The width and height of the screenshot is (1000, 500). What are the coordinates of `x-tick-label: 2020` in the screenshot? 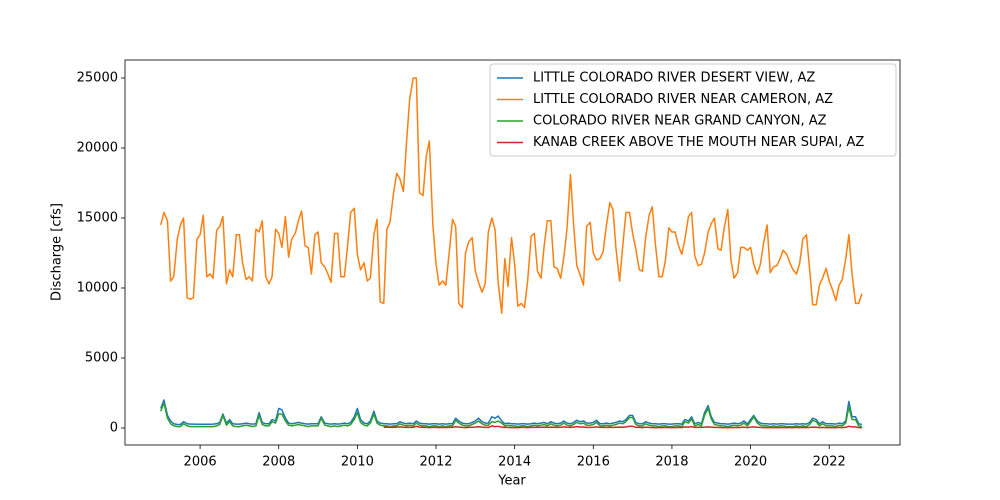 It's located at (750, 462).